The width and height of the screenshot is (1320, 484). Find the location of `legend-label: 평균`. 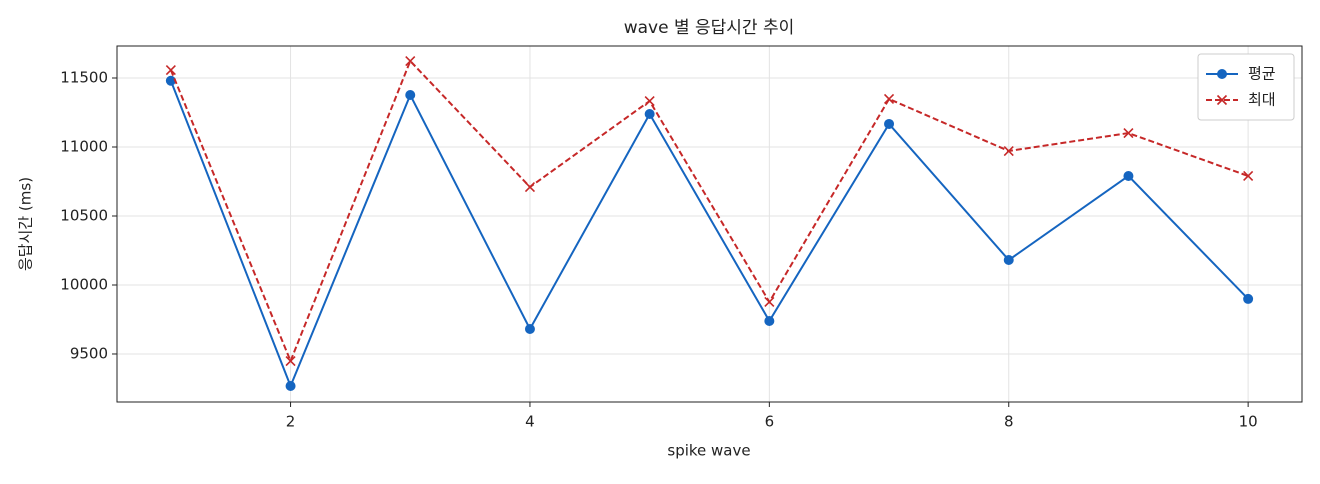

legend-label: 평균 is located at coordinates (1262, 74).